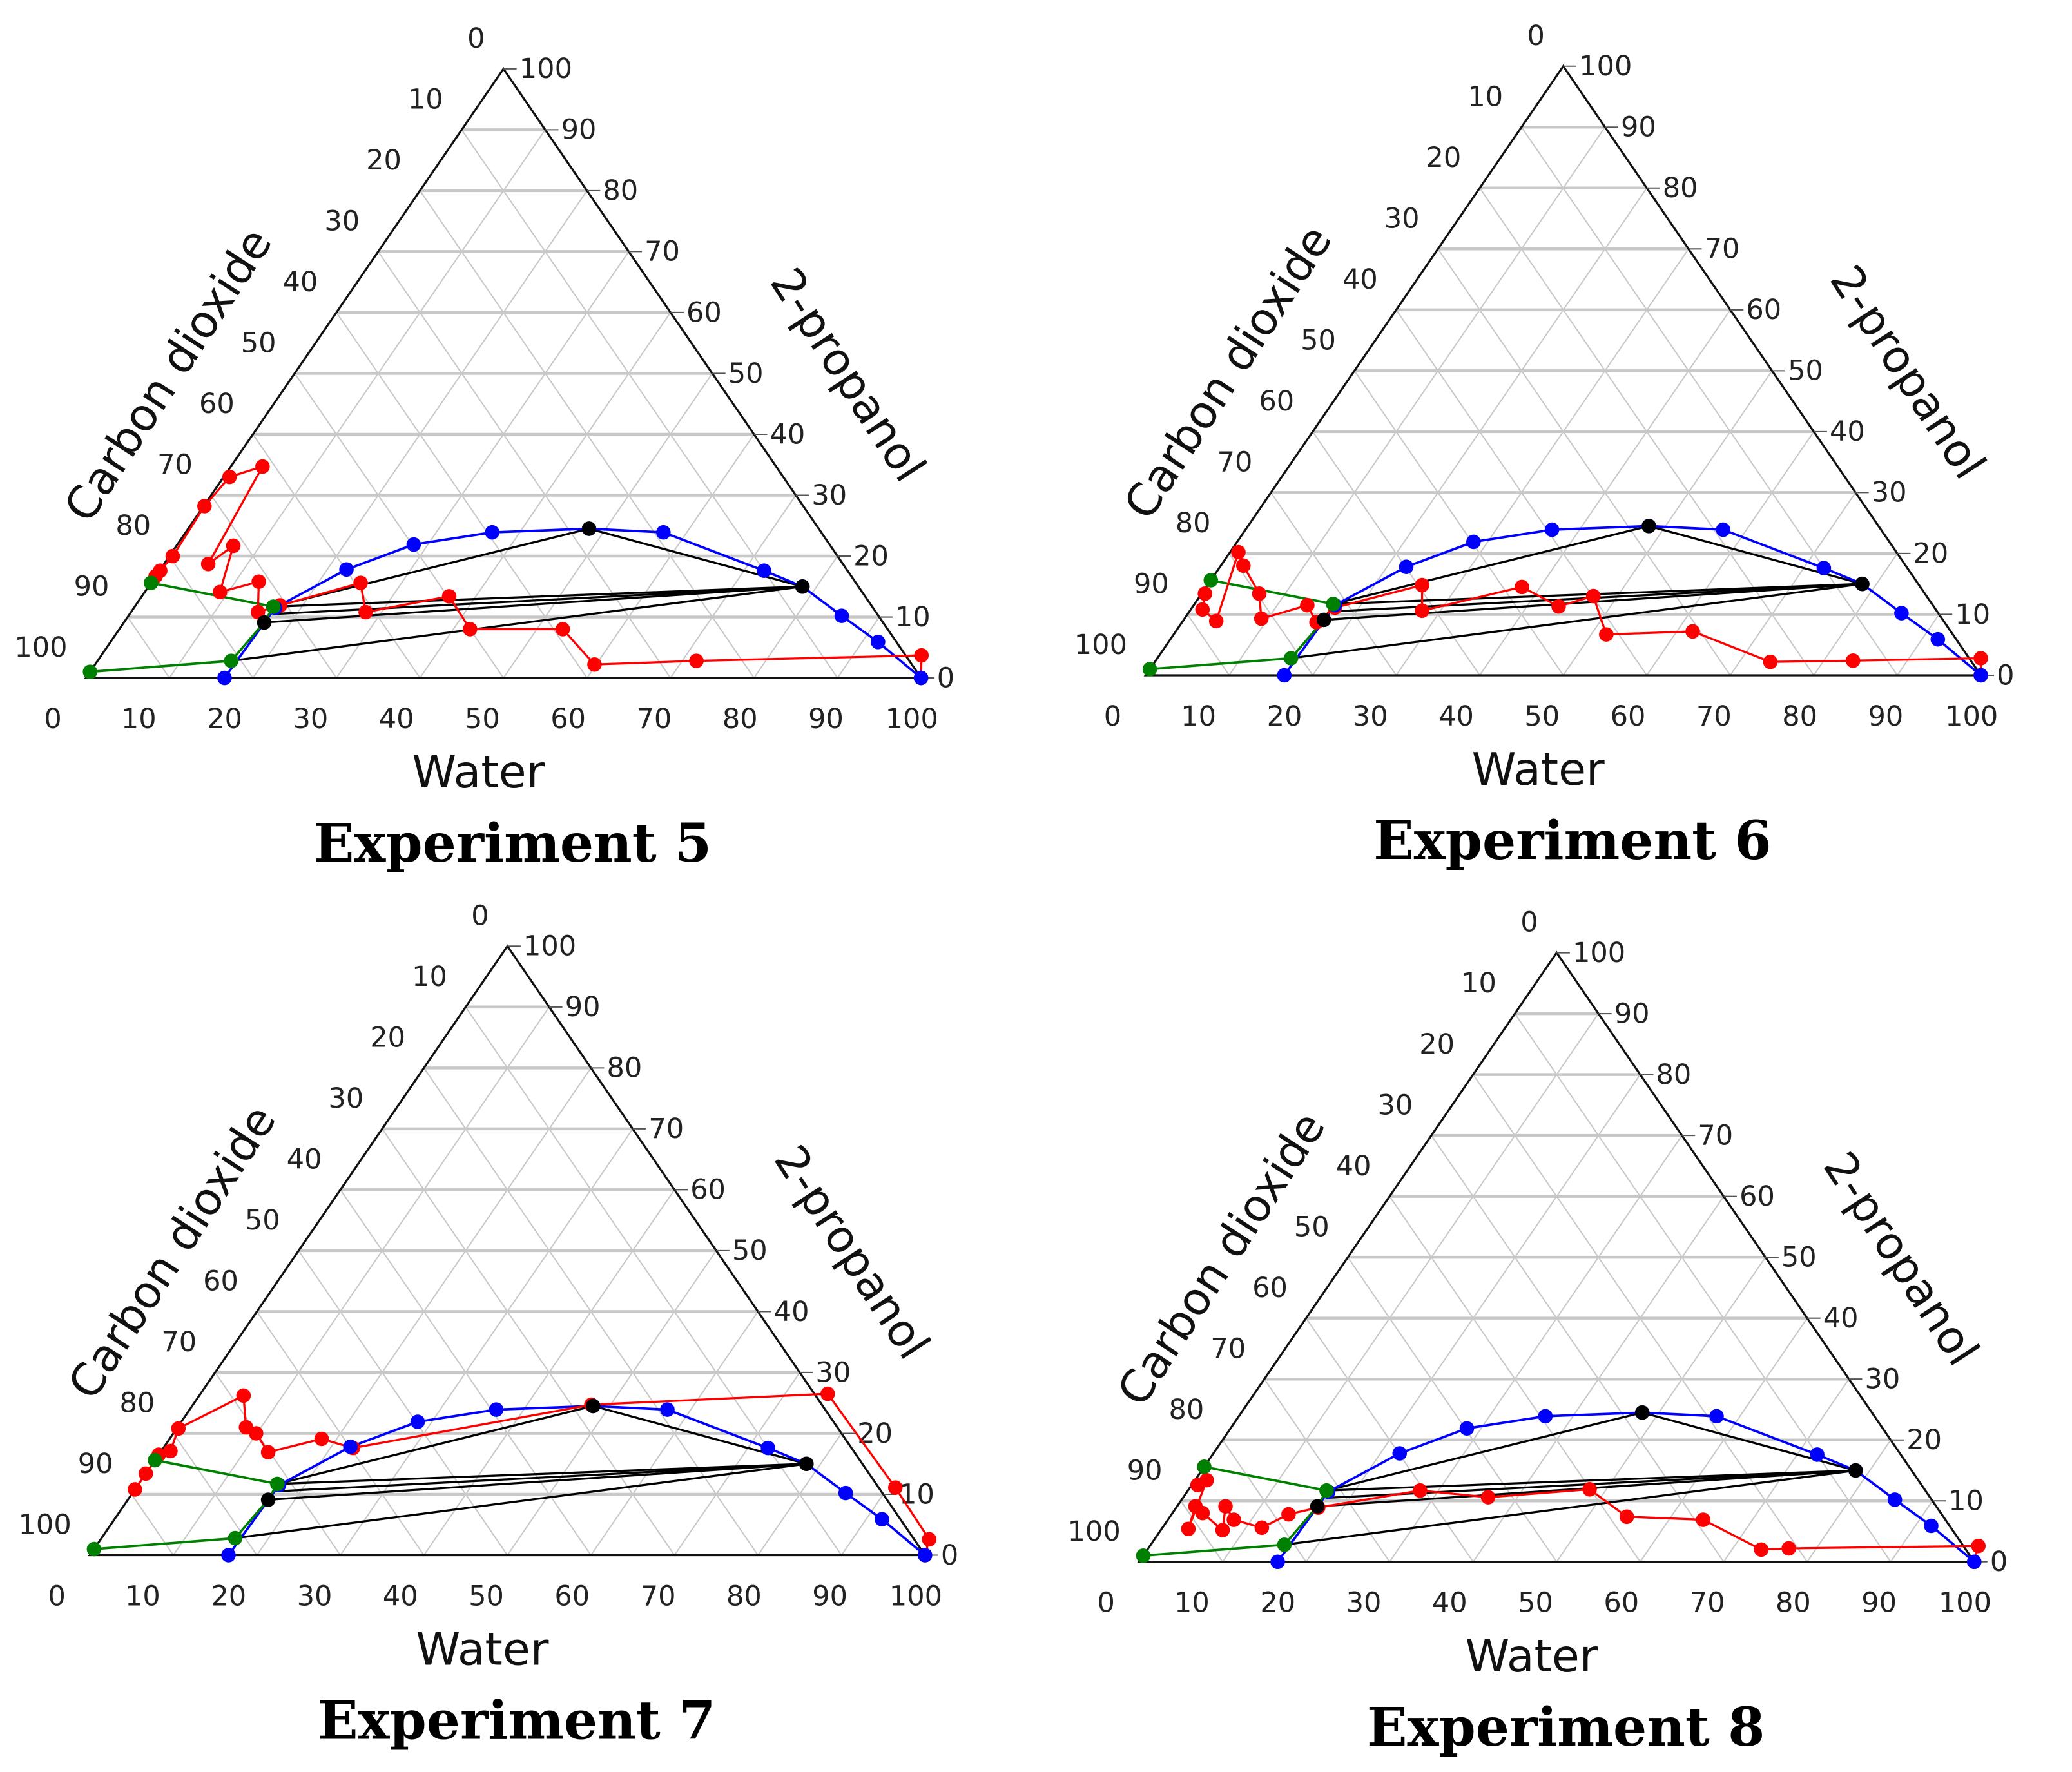 Image resolution: width=2072 pixels, height=1772 pixels. What do you see at coordinates (658, 1596) in the screenshot?
I see `water-tick-label: 70` at bounding box center [658, 1596].